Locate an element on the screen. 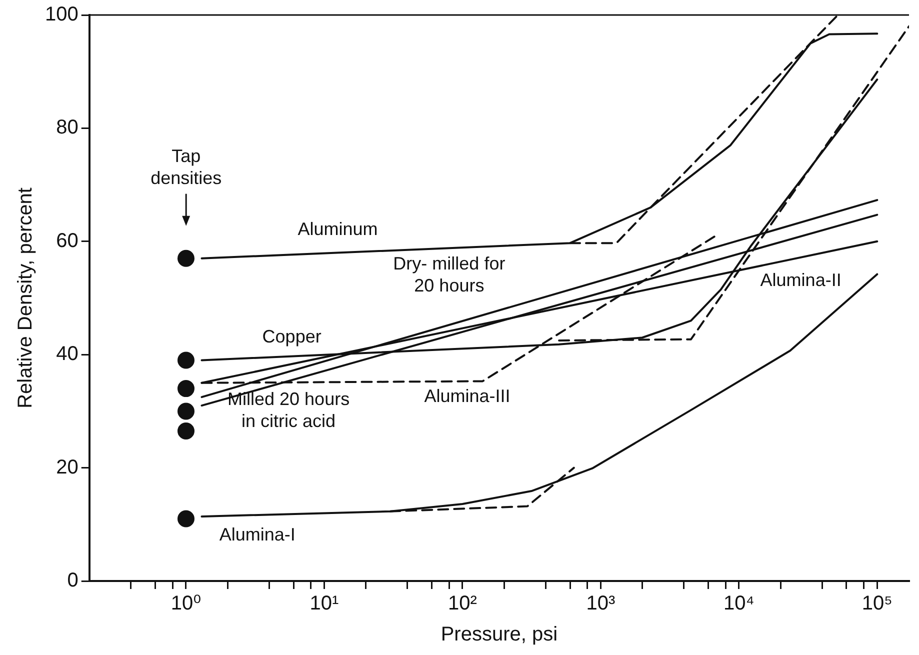  y-tick-label: 20 is located at coordinates (67, 467).